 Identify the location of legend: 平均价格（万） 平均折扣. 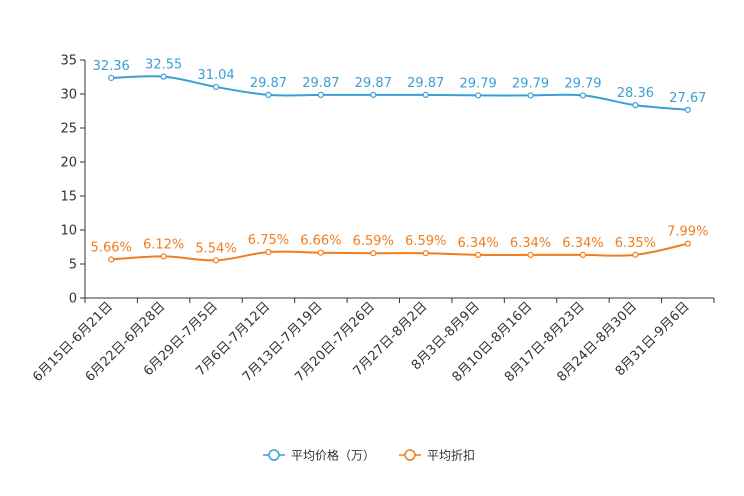
(369, 455).